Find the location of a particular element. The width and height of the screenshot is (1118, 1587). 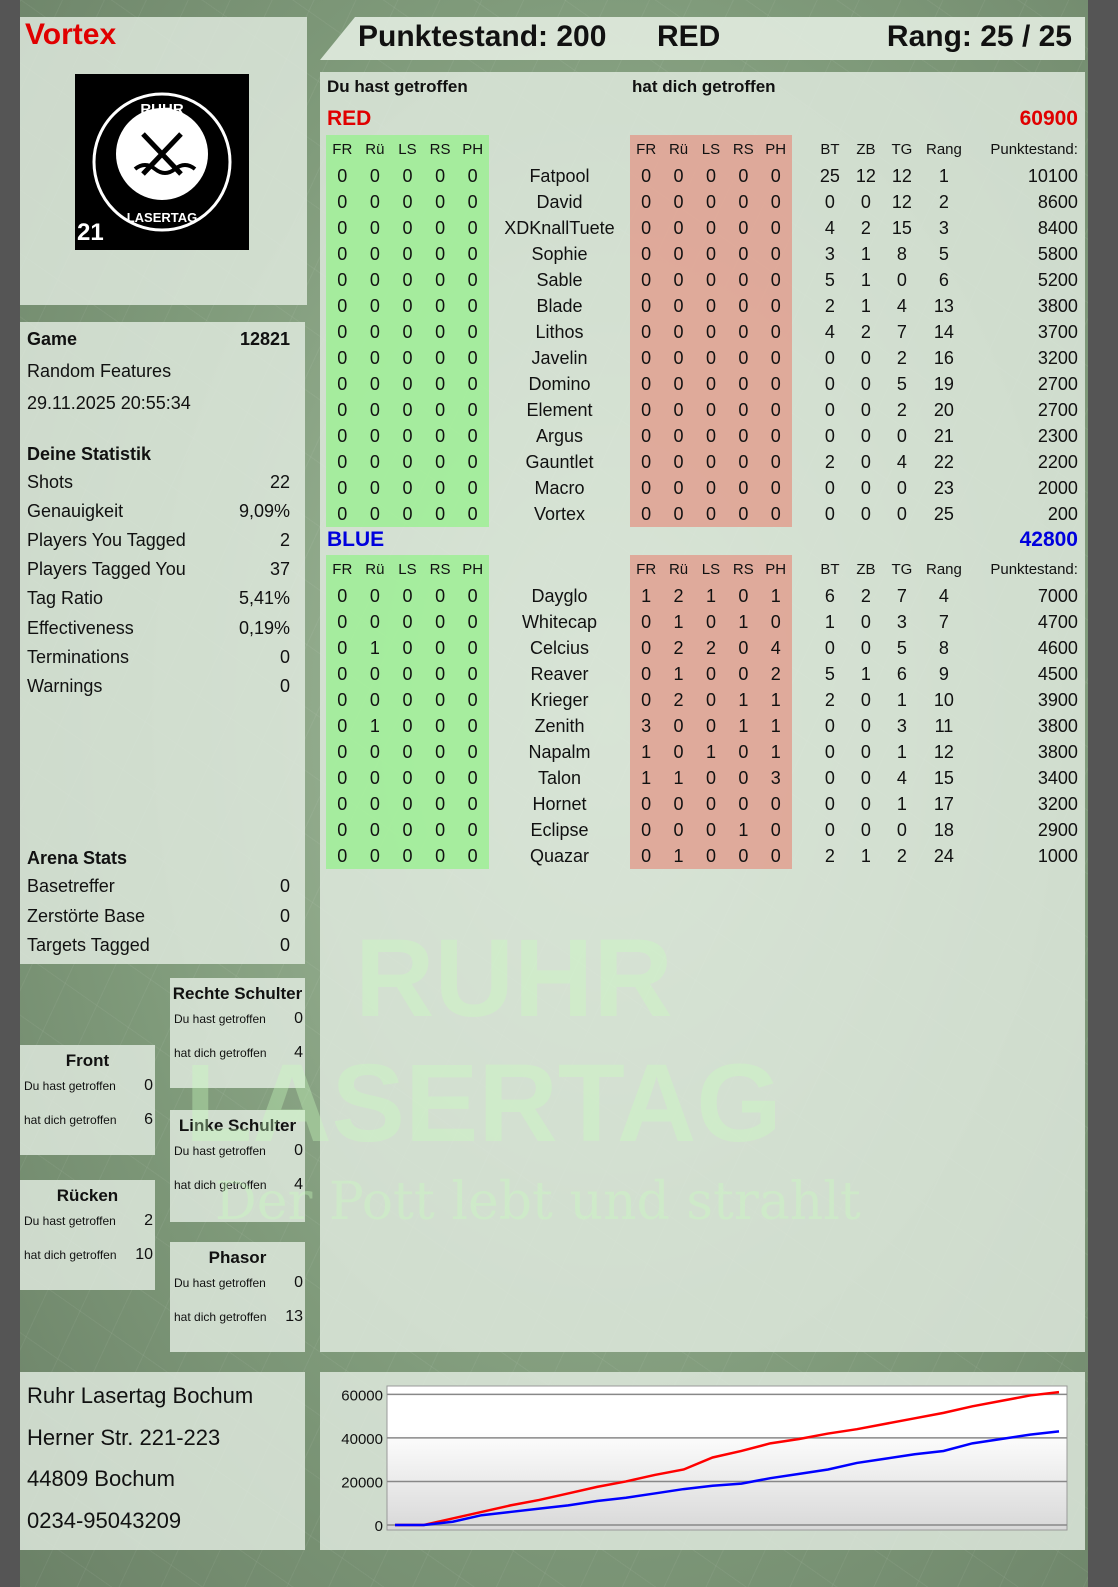

rank-cell: 19 is located at coordinates (943, 384).